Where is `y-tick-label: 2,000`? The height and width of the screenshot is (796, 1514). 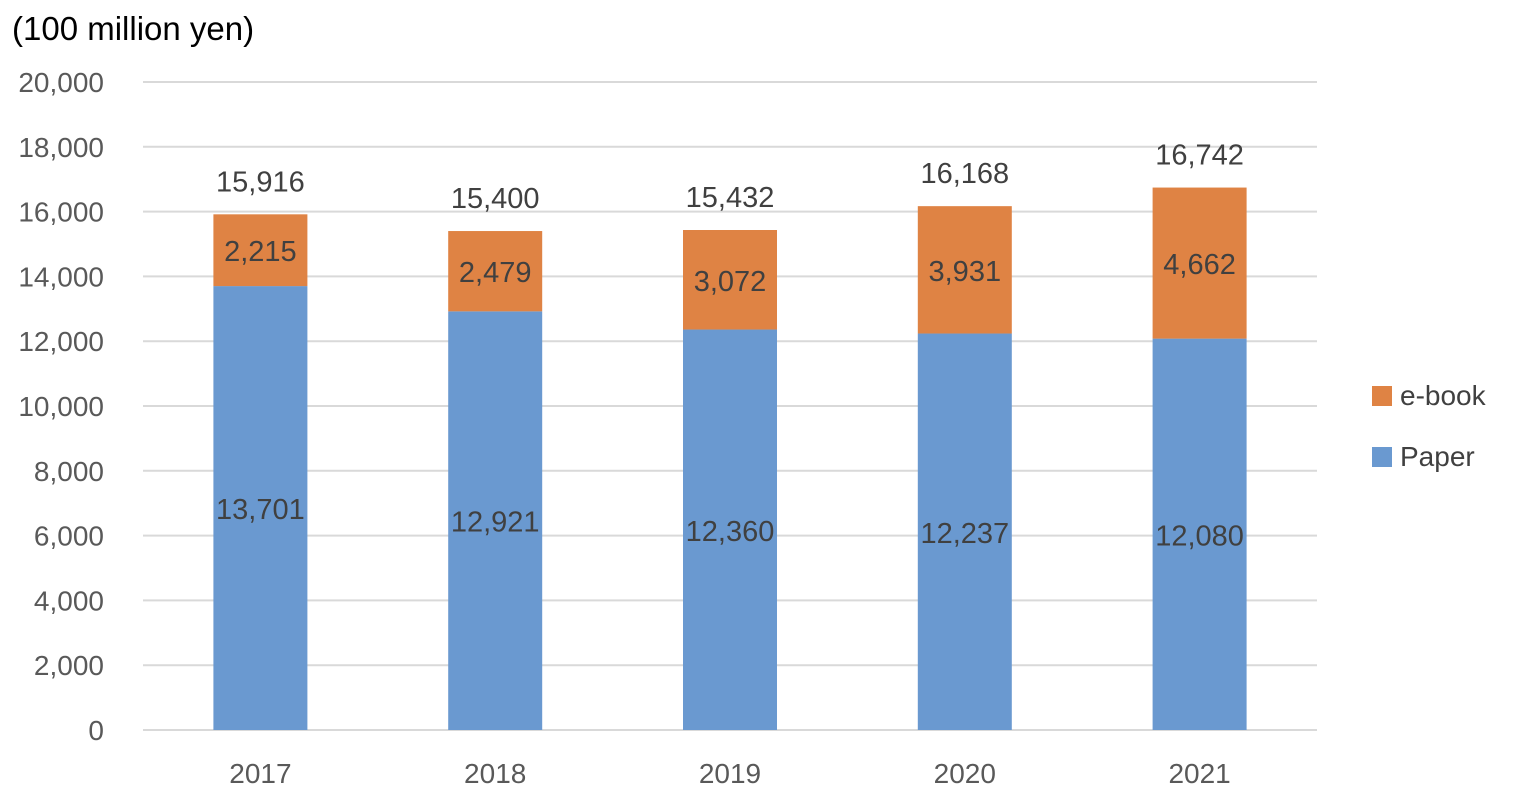 y-tick-label: 2,000 is located at coordinates (69, 665).